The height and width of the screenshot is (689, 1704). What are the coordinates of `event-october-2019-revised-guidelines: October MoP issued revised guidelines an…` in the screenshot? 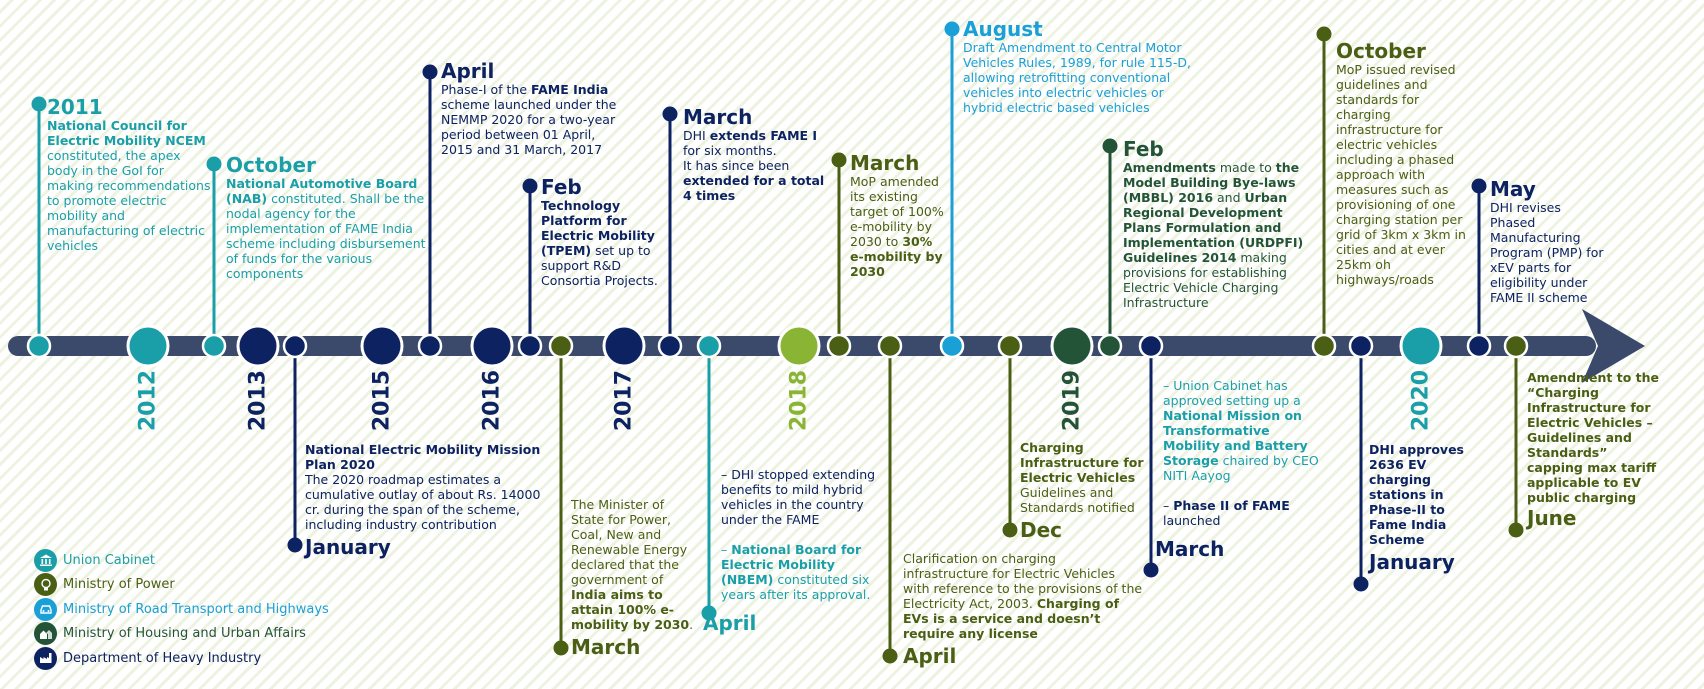 It's located at (1401, 163).